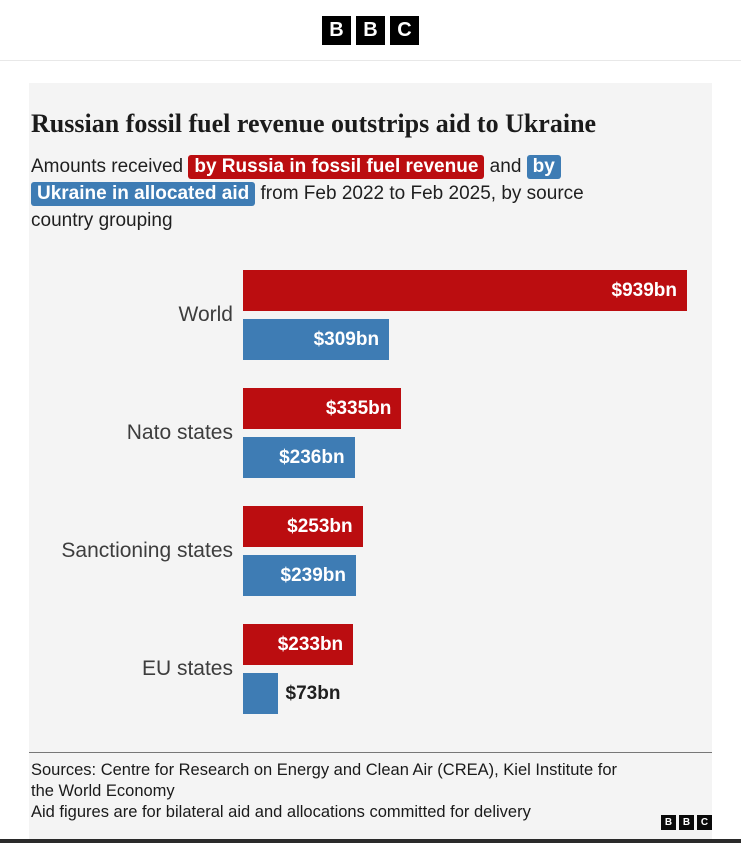  I want to click on bar-value-label: $239bn, so click(313, 575).